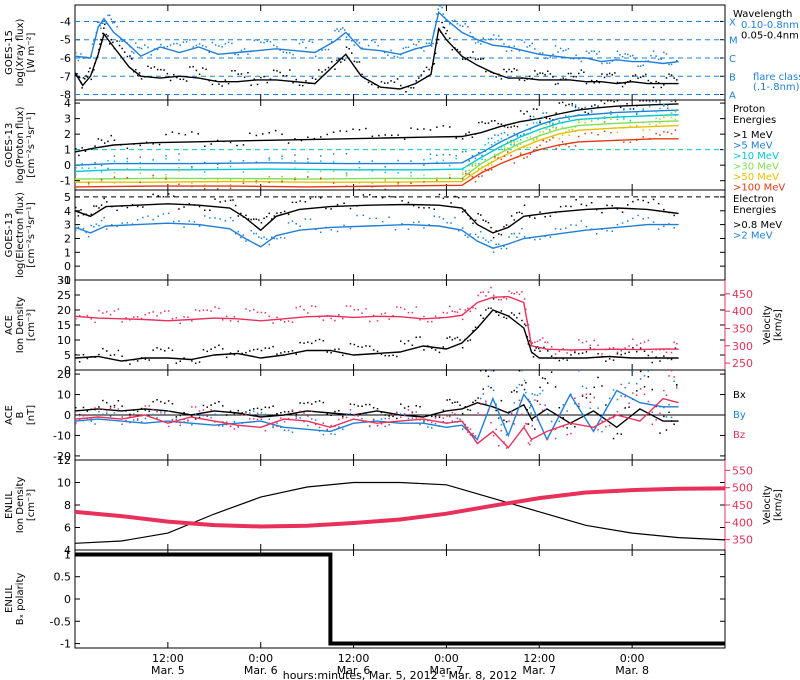  Describe the element at coordinates (31, 235) in the screenshot. I see `y-axis-label: [cm⁻²s⁻¹sr⁻¹]` at that location.